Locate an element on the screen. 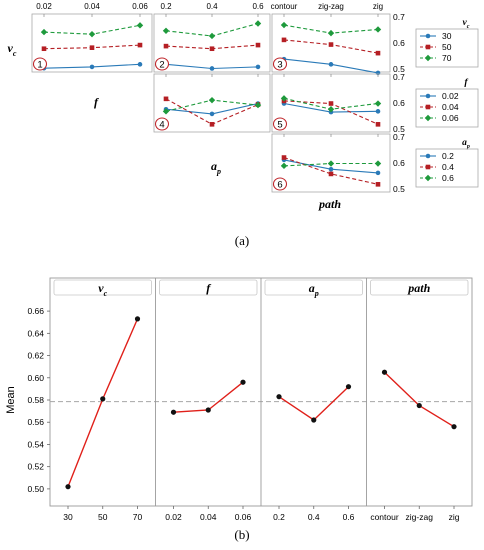 The height and width of the screenshot is (550, 484). y-tick-label: 0.60 is located at coordinates (35, 378).